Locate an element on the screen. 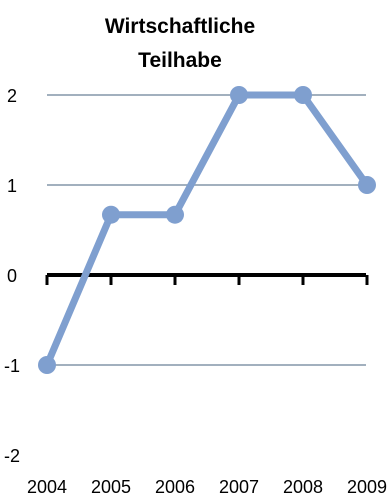  y-tick-labels: -2 -1 0 1 2 is located at coordinates (12, 276).